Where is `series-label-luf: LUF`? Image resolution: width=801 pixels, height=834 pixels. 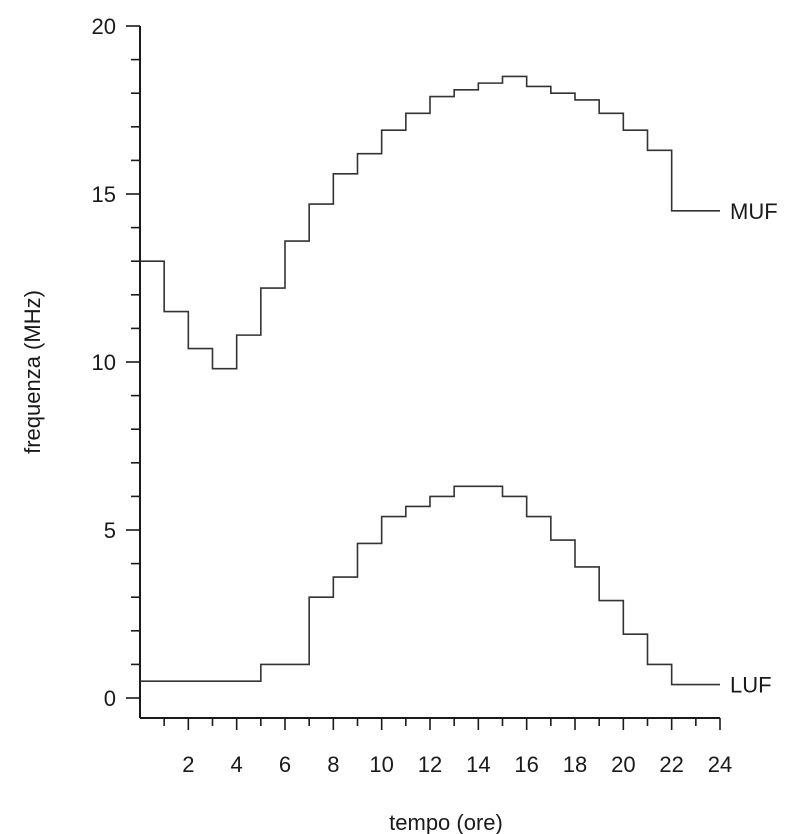
series-label-luf: LUF is located at coordinates (751, 685).